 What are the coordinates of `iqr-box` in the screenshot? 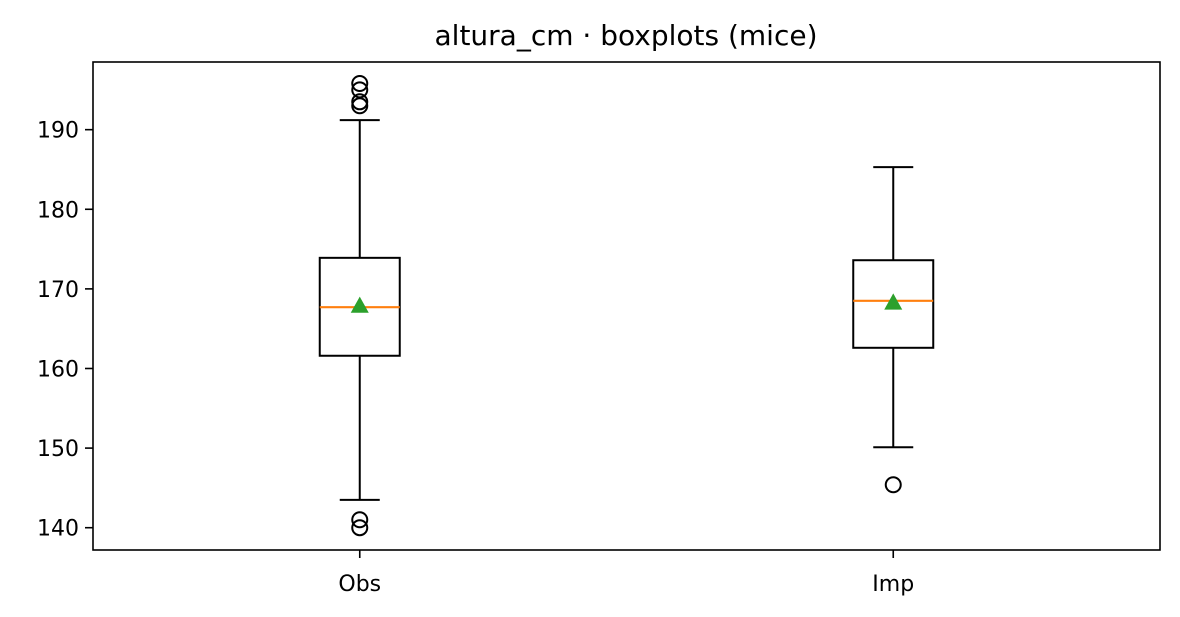 It's located at (893, 304).